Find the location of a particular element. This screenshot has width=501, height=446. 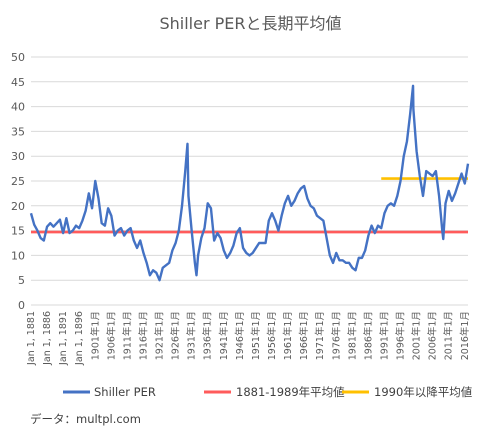

x-tick-label: 1901年1月 is located at coordinates (95, 335).